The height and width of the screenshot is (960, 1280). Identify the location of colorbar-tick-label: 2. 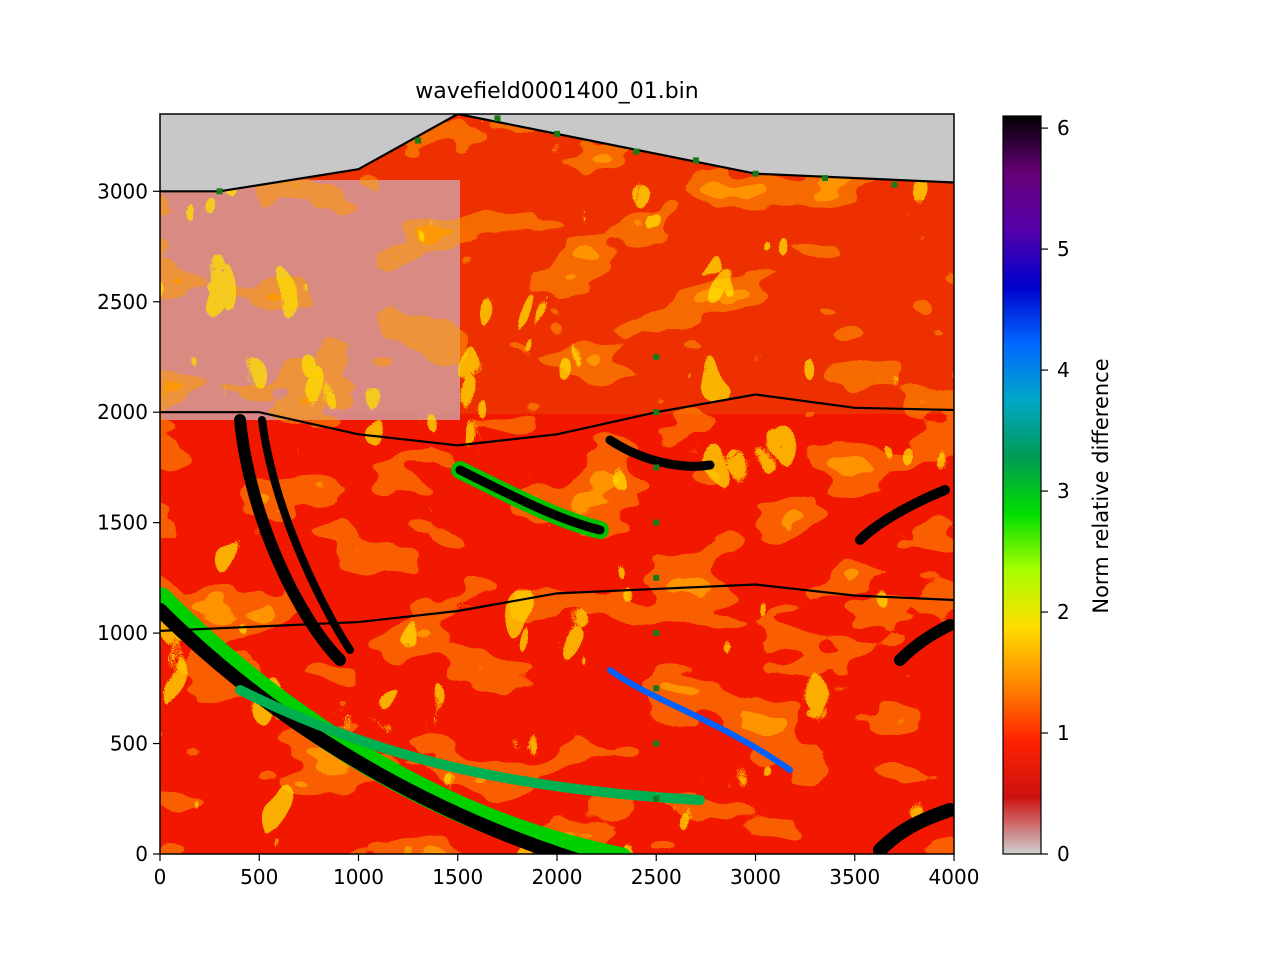
(1063, 612).